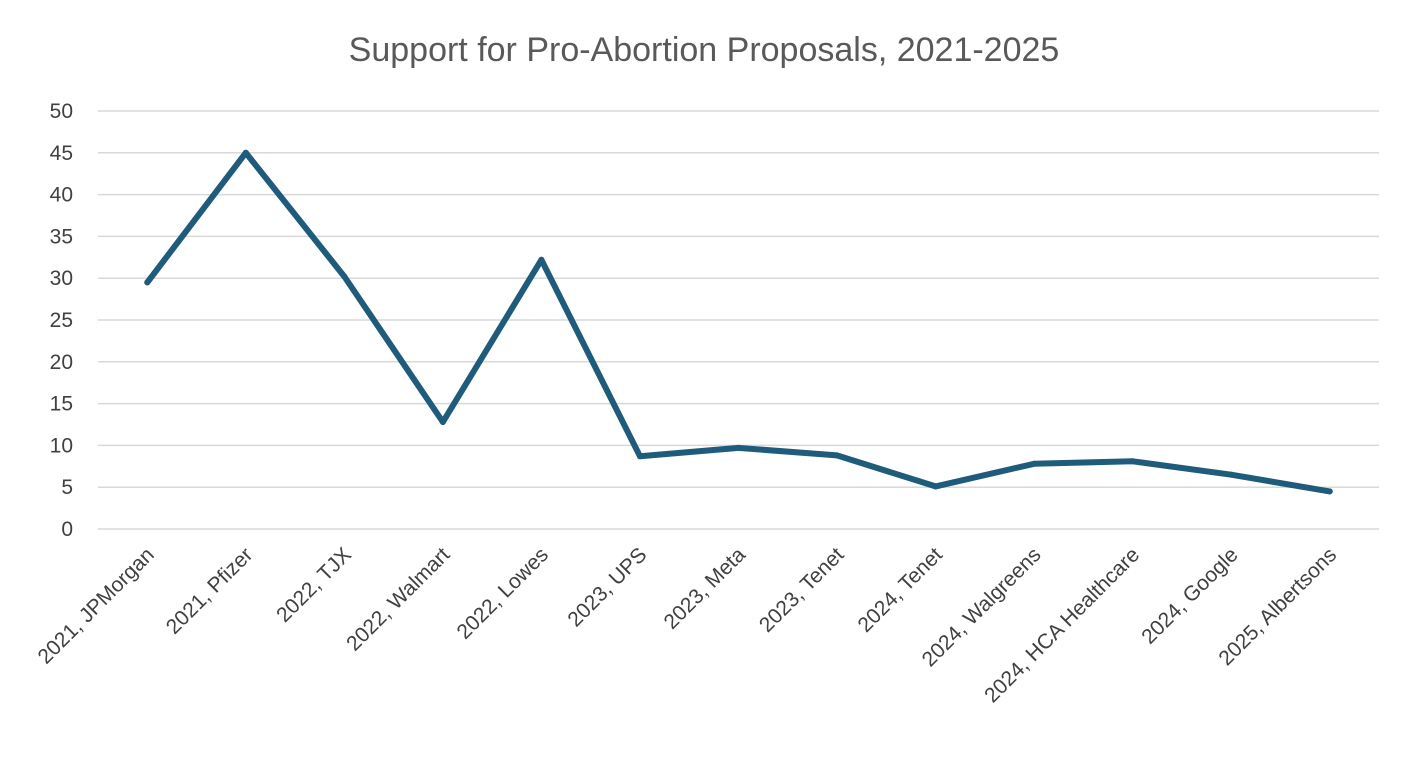  What do you see at coordinates (61, 404) in the screenshot?
I see `y-tick-label: 15` at bounding box center [61, 404].